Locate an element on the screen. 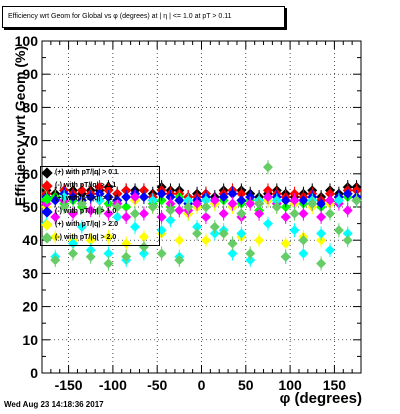 This screenshot has height=414, width=400. legend-label: (+) with pT/|q| > 2.0 is located at coordinates (87, 224).